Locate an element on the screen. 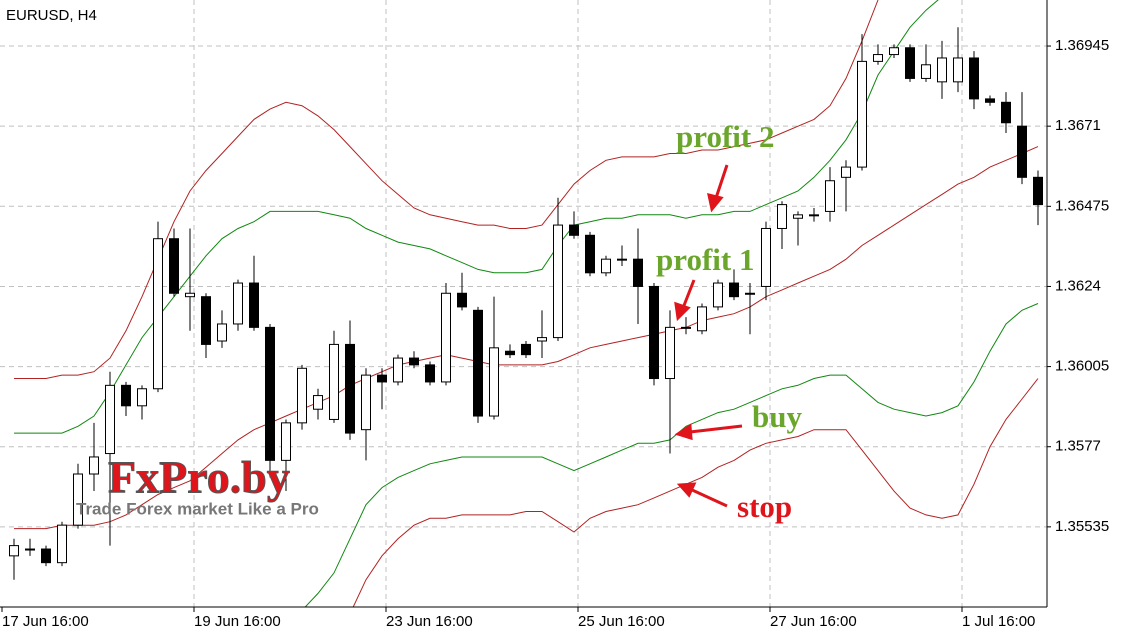  y-tick-label: 1.3671 is located at coordinates (1078, 125).